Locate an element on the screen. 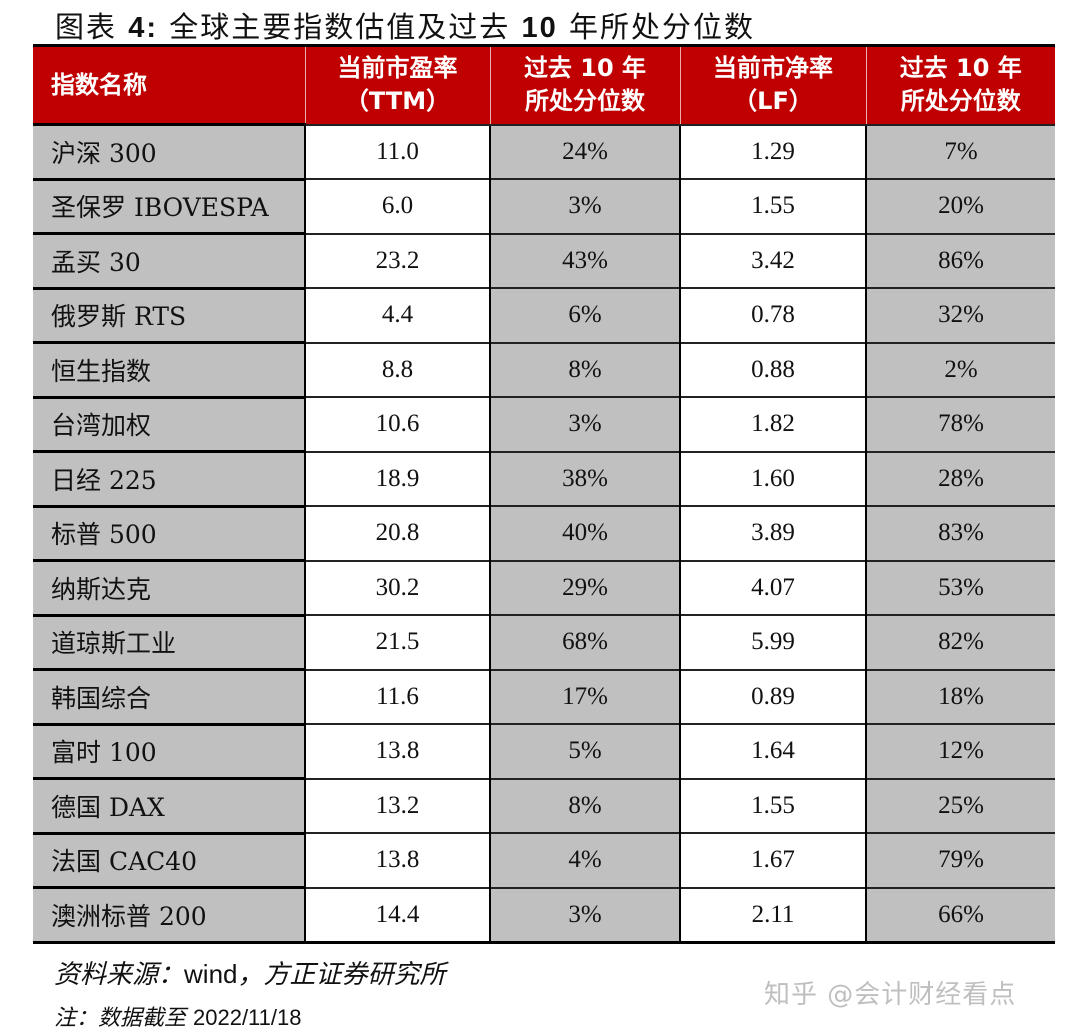 The width and height of the screenshot is (1080, 1036). table-row: 俄罗斯 RTS 4.4 6% 0.78 32% is located at coordinates (544, 314).